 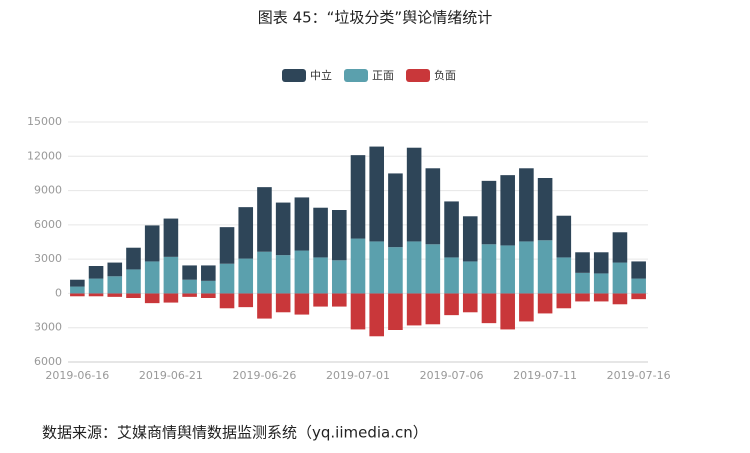 I want to click on x-tick-label: 2019-06-26, so click(x=264, y=375).